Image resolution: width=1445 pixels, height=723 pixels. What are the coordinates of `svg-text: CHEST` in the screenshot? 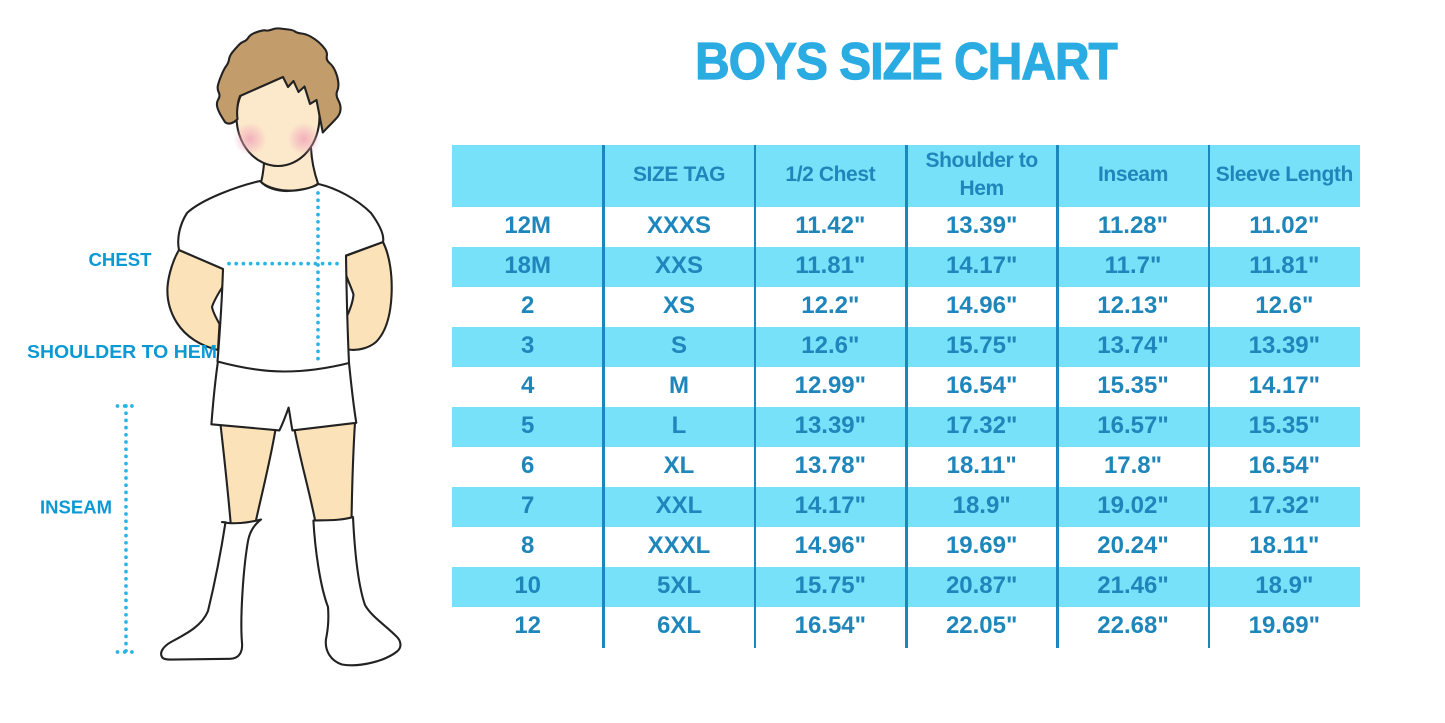 It's located at (121, 259).